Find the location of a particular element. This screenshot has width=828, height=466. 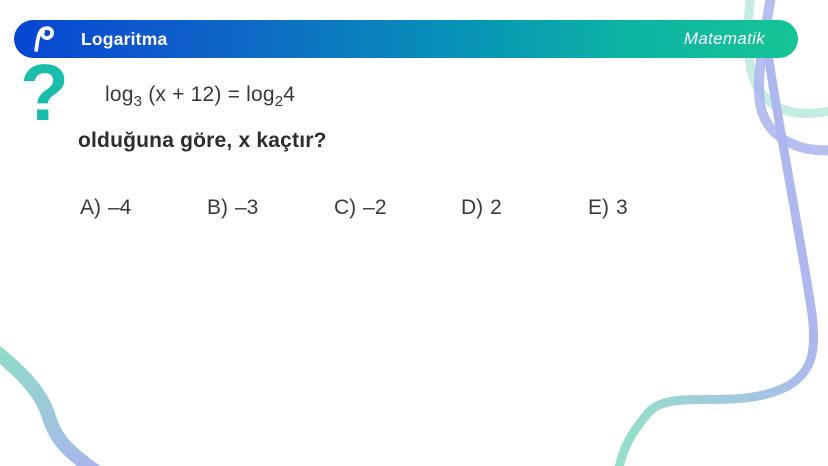

option-b-value: –3 is located at coordinates (247, 207).